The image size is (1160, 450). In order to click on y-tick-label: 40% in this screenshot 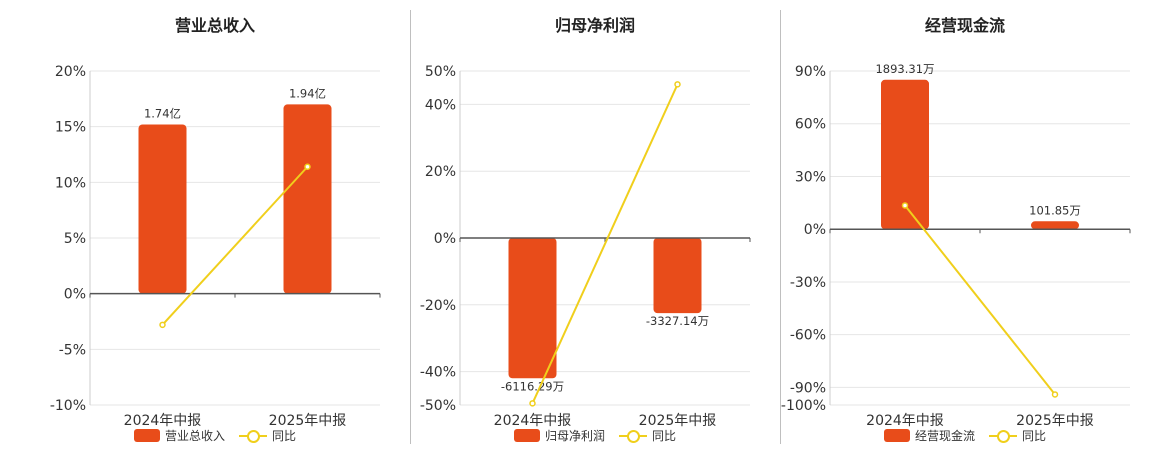, I will do `click(440, 105)`.